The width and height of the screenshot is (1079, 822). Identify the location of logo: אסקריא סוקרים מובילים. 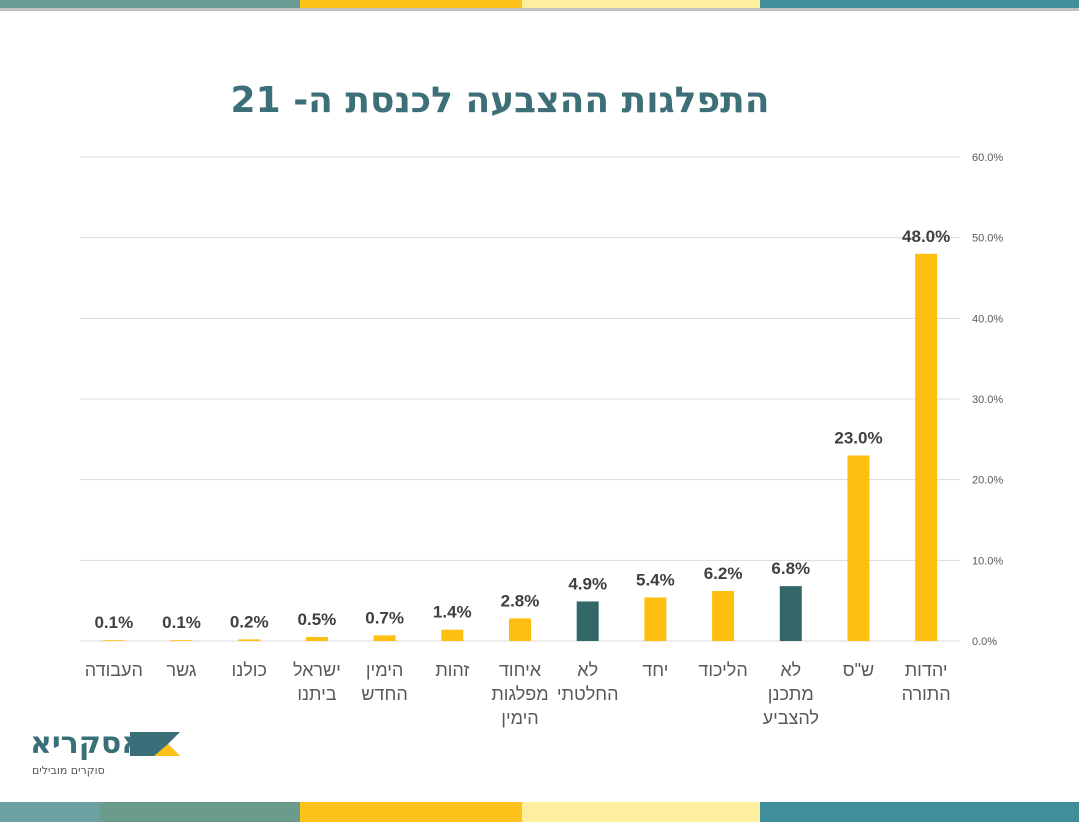
(110, 756).